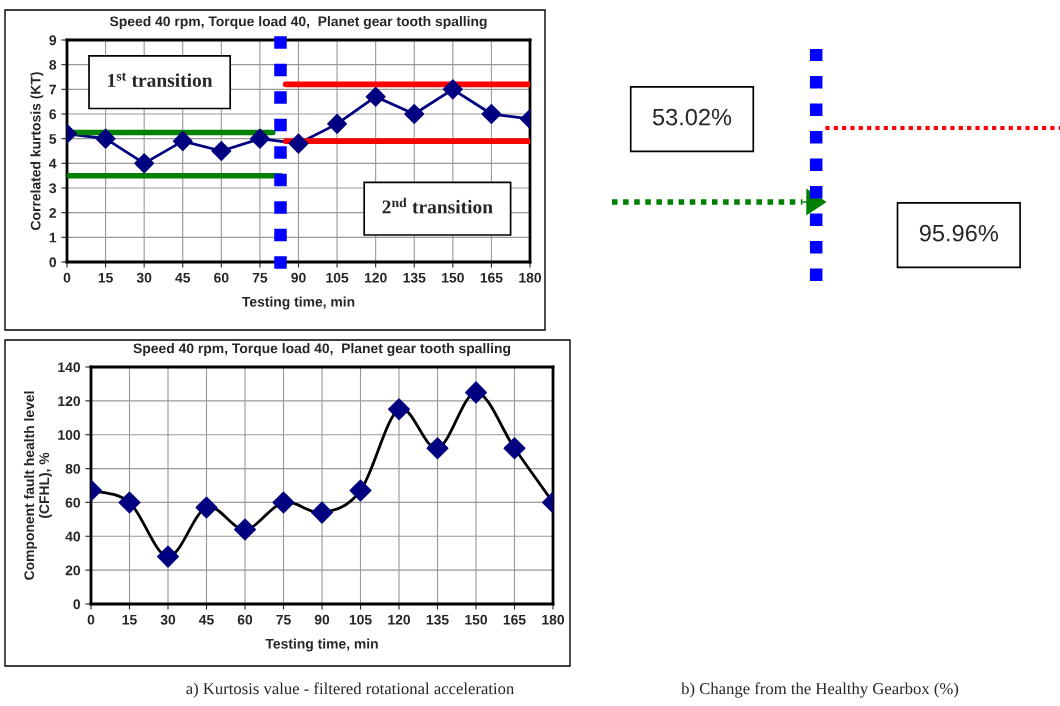 The width and height of the screenshot is (1060, 706). I want to click on y-tick-label: 7, so click(52, 89).